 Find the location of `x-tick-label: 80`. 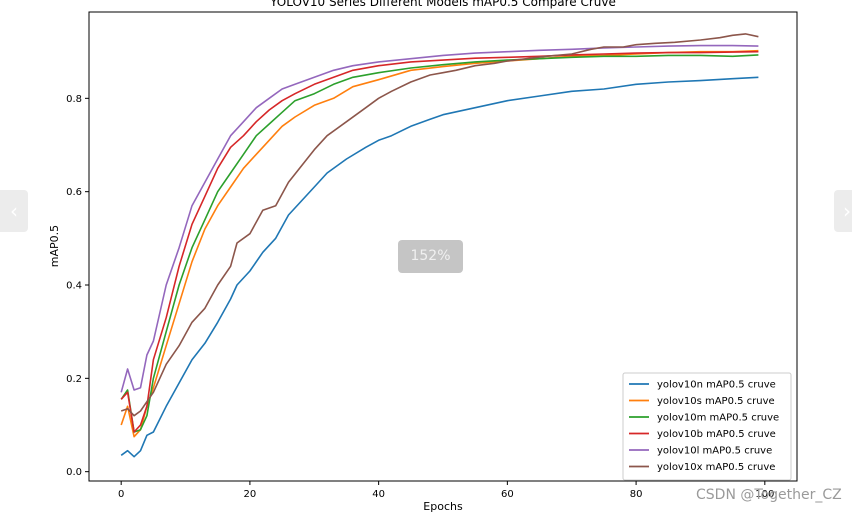

x-tick-label: 80 is located at coordinates (636, 494).